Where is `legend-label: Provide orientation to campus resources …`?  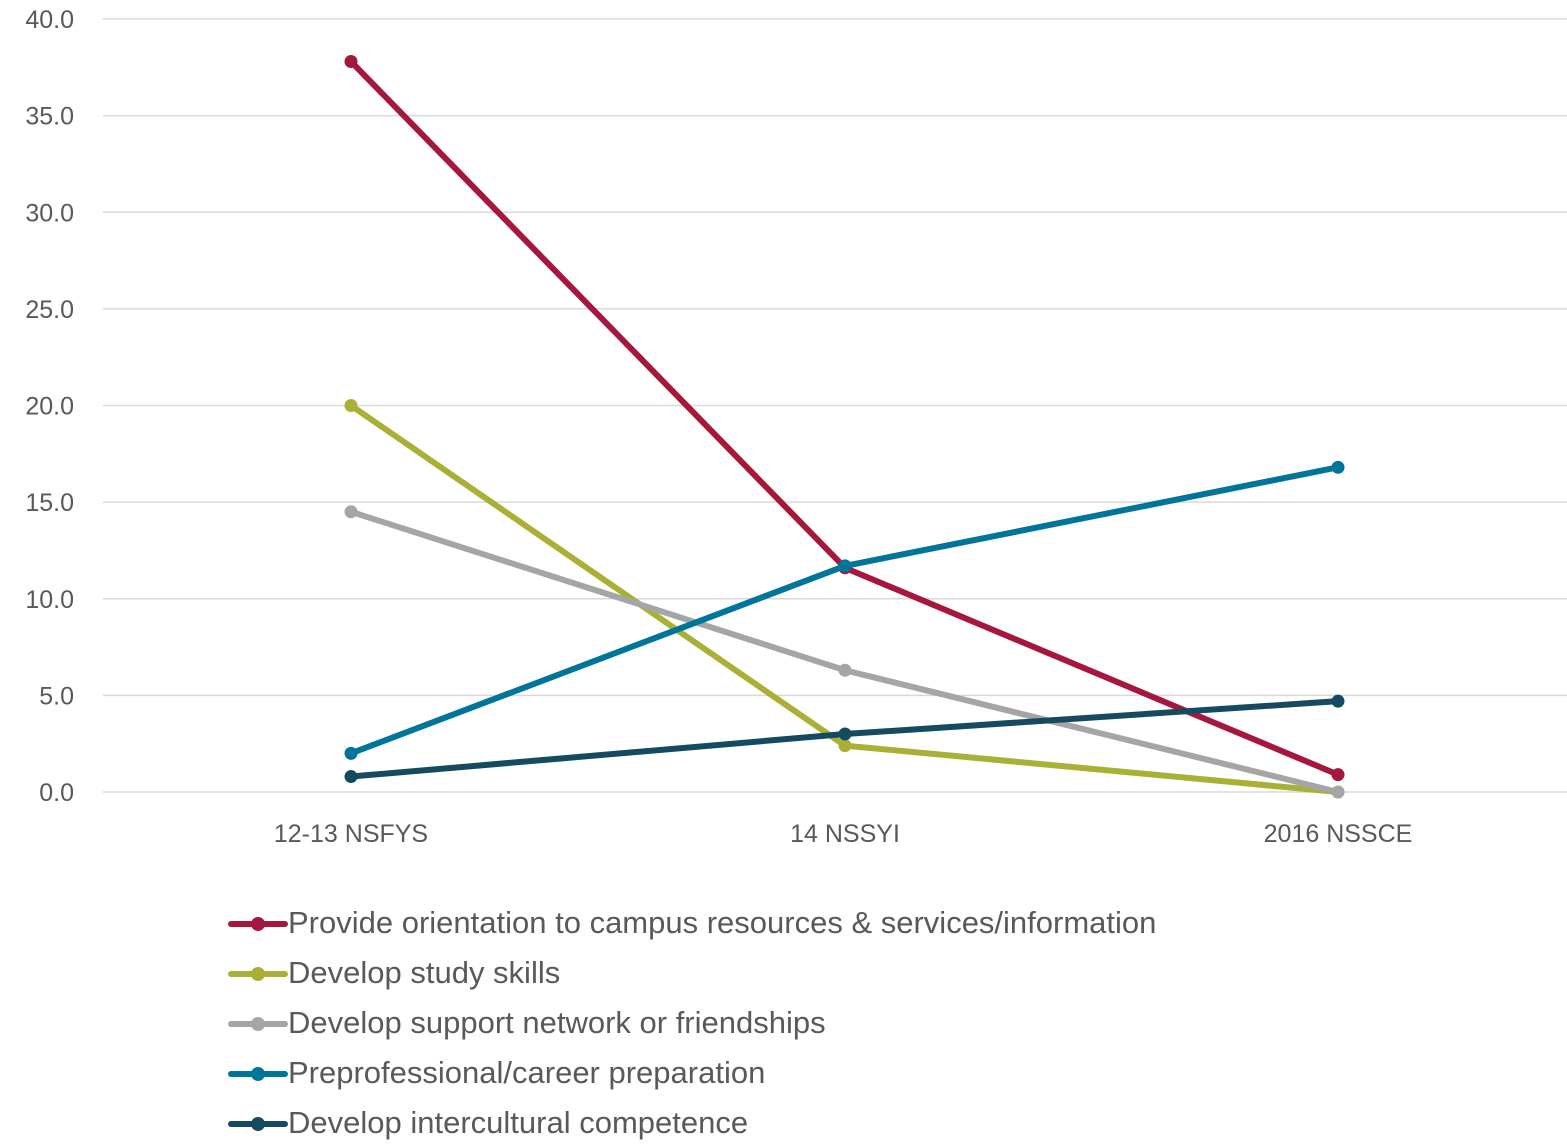 legend-label: Provide orientation to campus resources … is located at coordinates (722, 922).